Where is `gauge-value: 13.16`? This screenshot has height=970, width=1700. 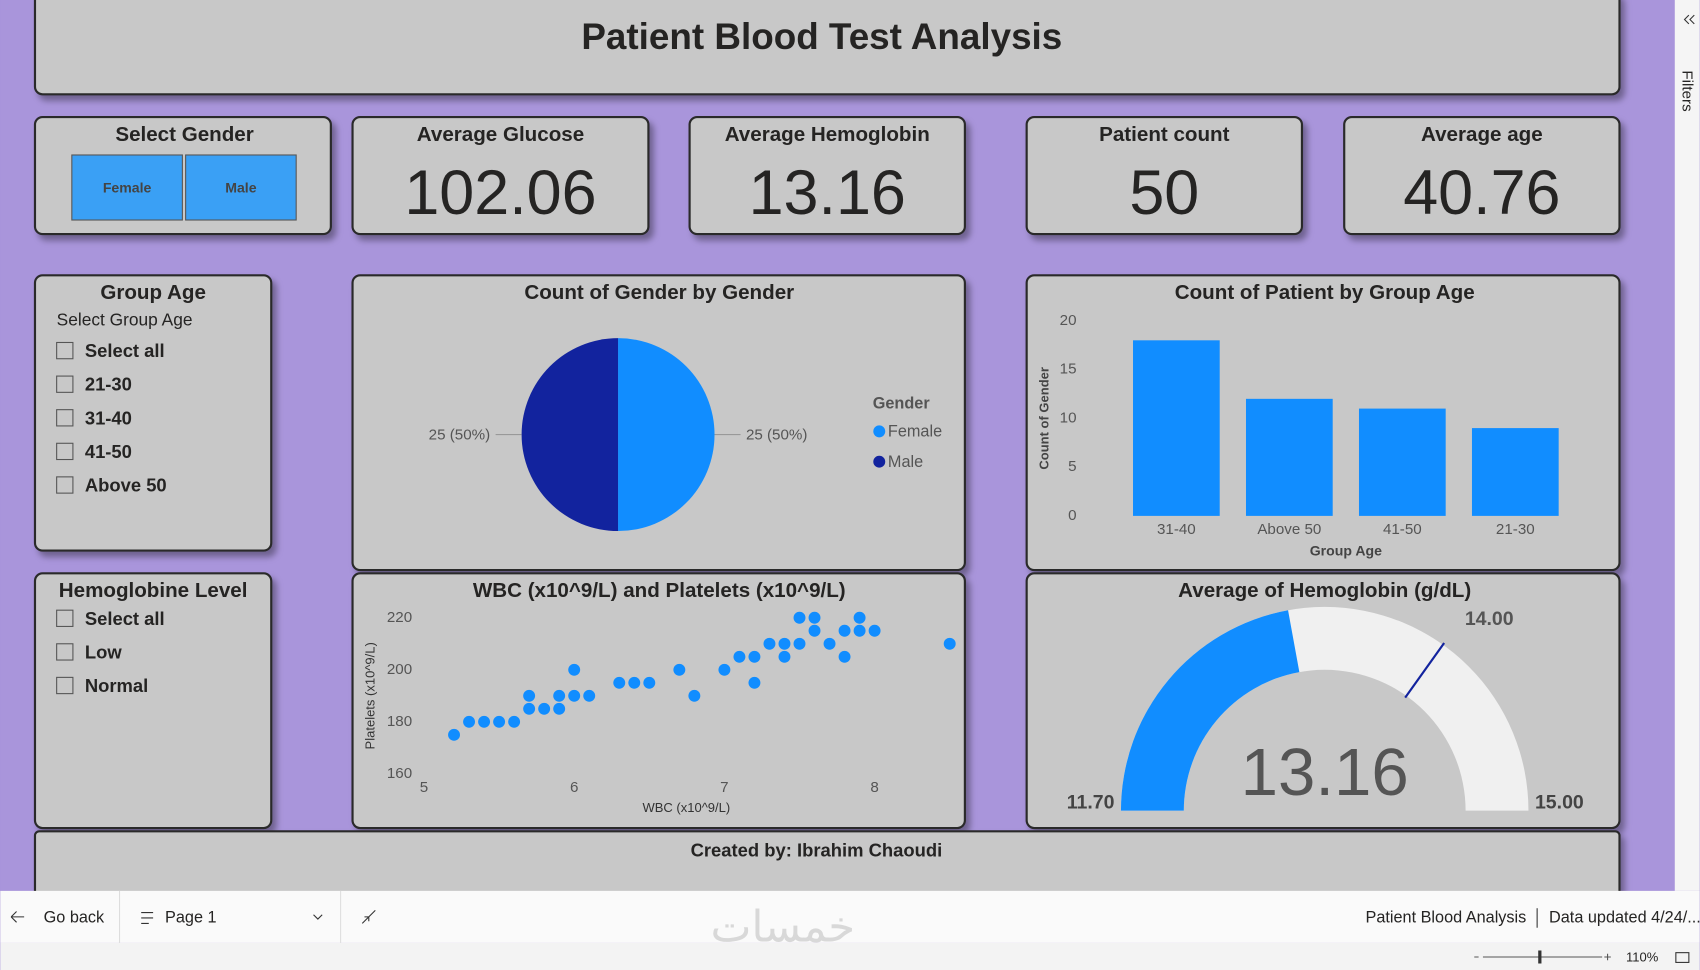
gauge-value: 13.16 is located at coordinates (1325, 772).